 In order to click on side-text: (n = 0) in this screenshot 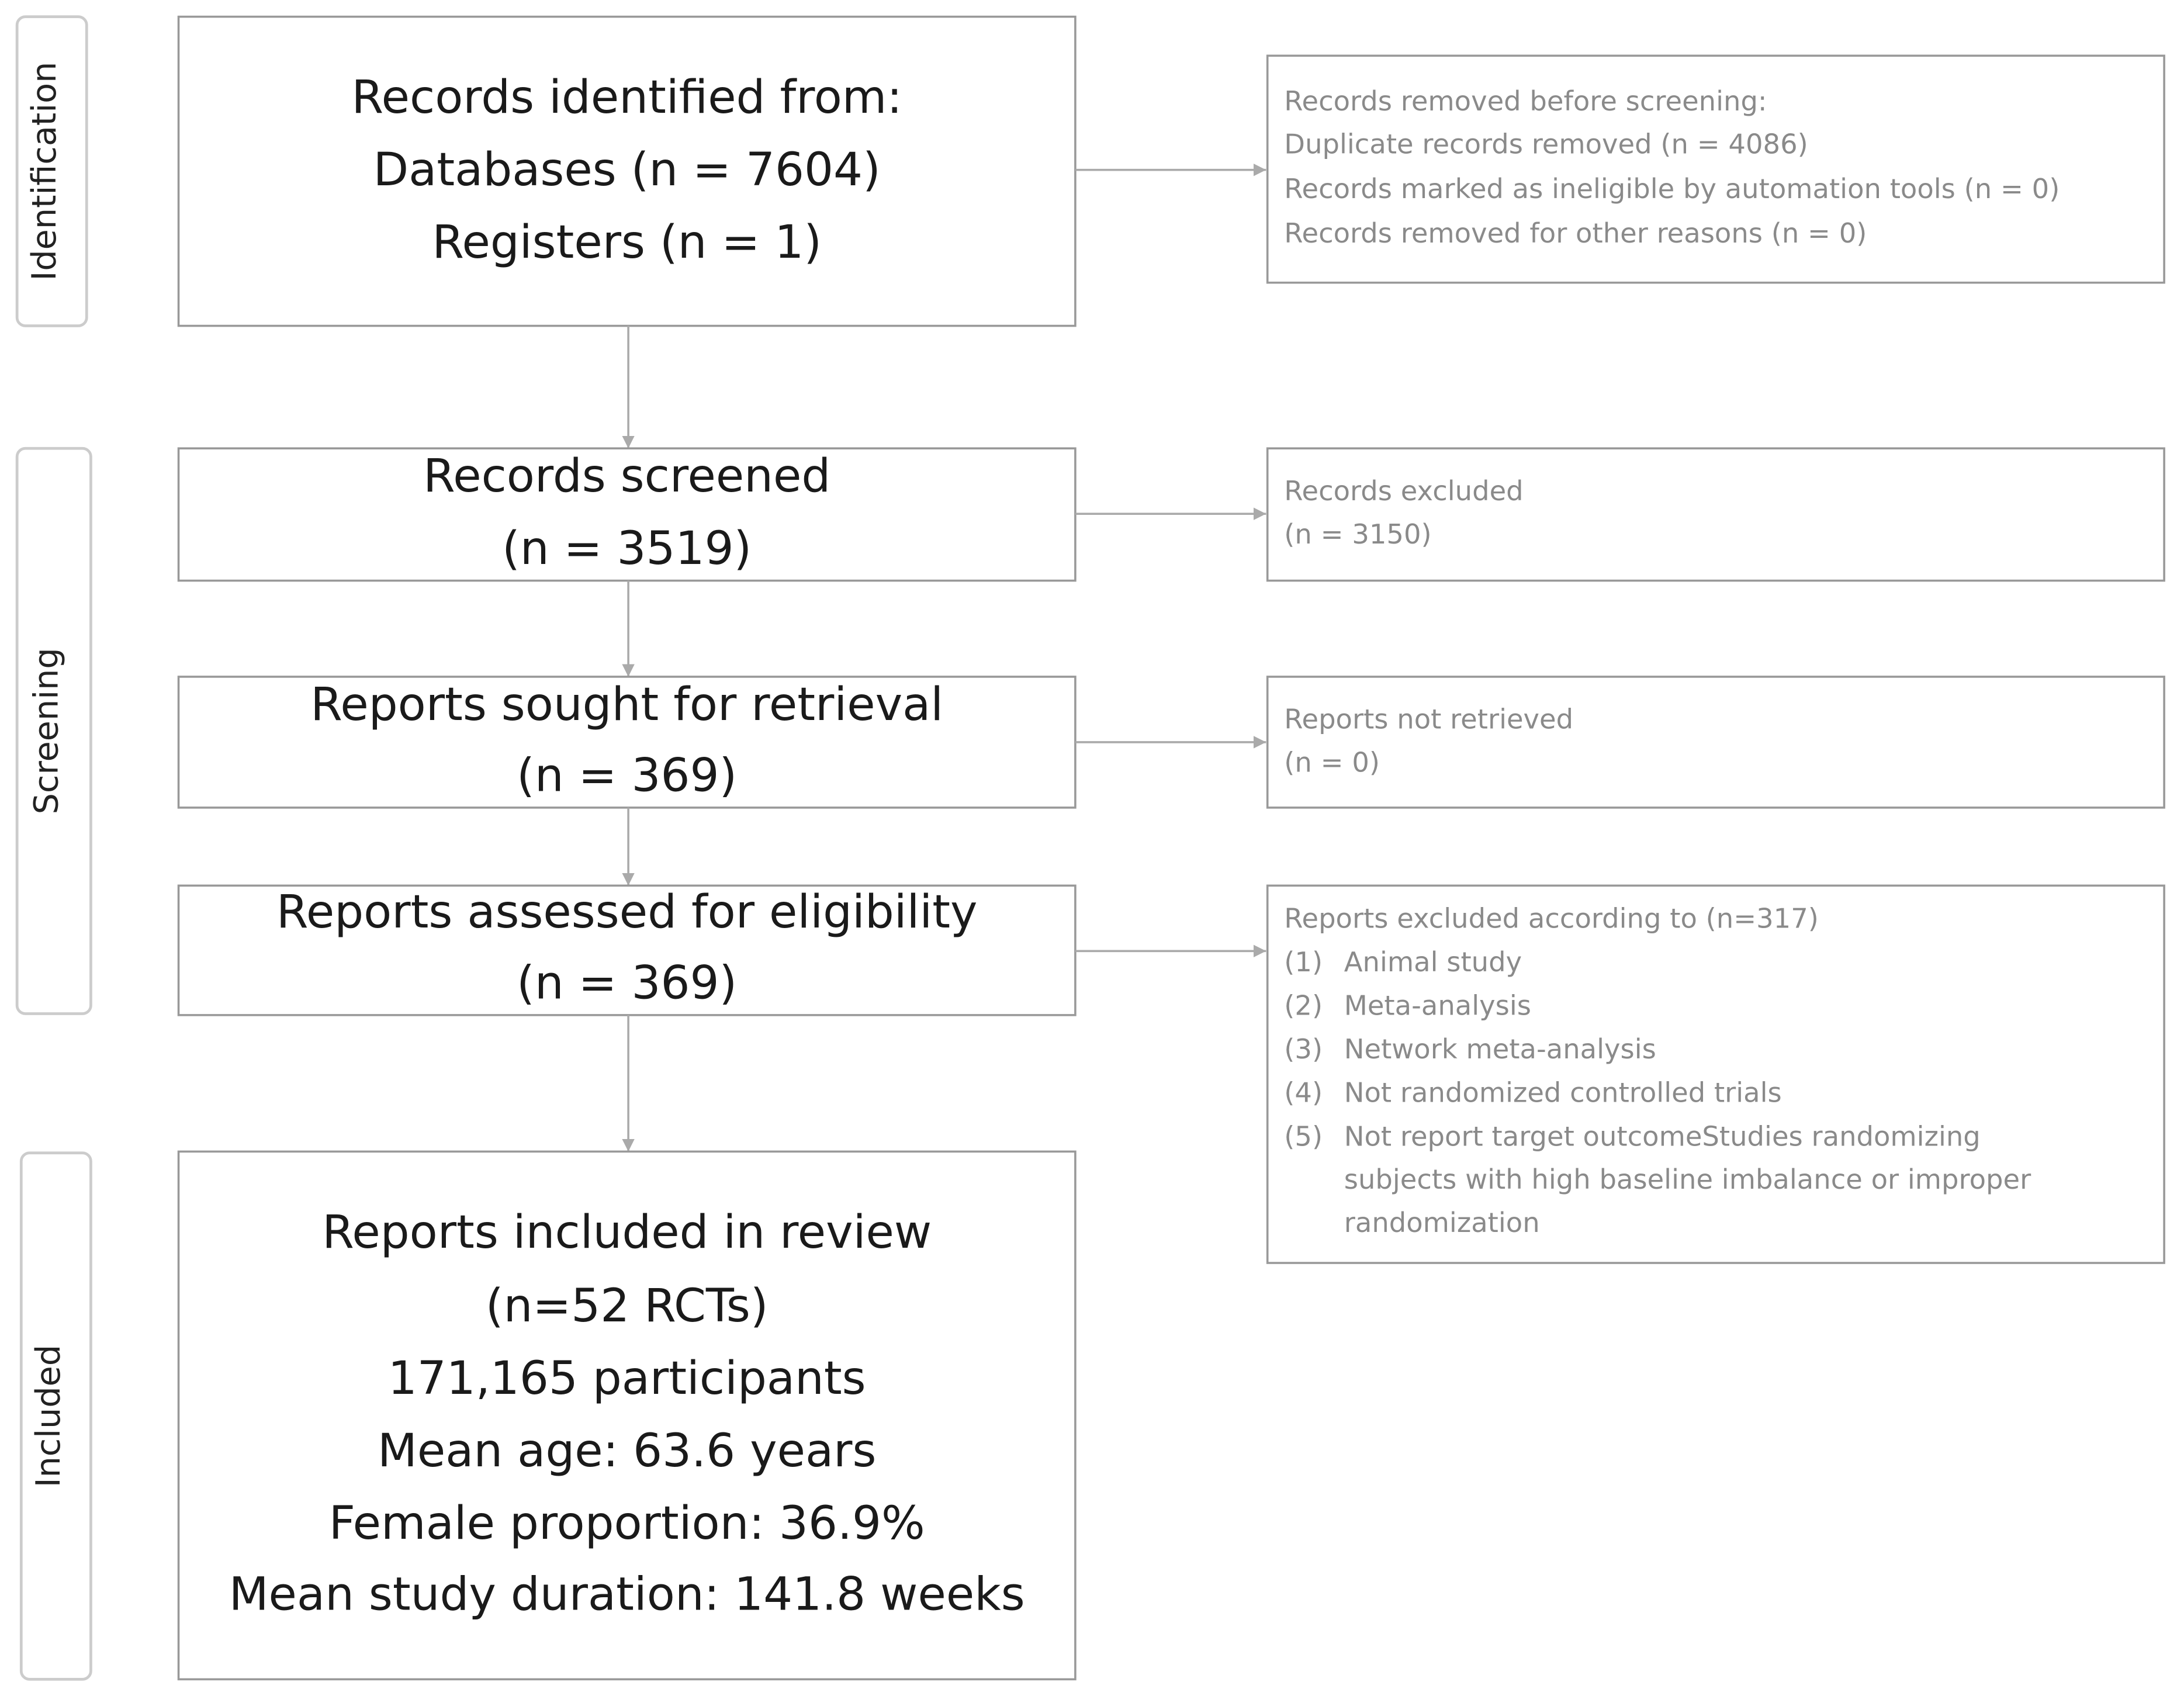, I will do `click(1332, 762)`.